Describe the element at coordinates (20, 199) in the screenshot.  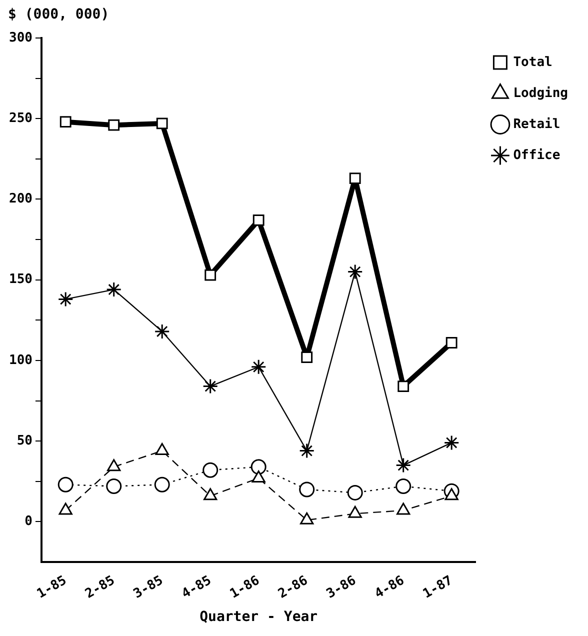
I see `y-tick-label: 200` at that location.